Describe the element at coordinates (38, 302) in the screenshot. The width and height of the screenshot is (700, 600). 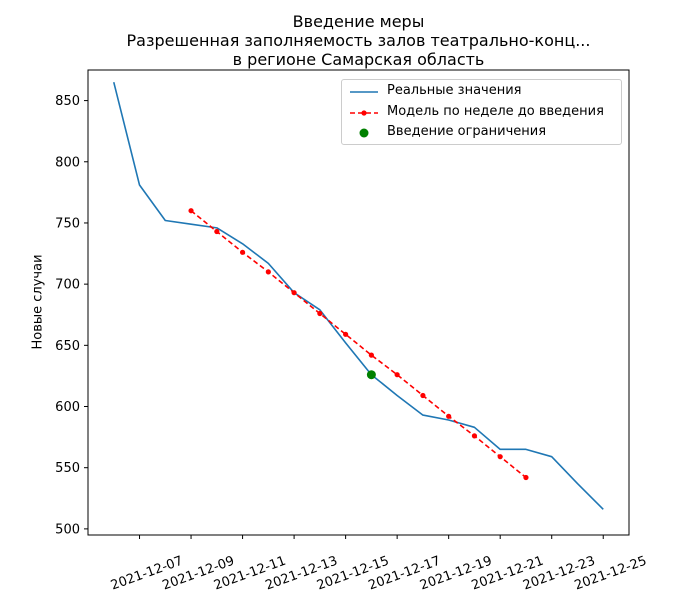
I see `y-axis-label: Новые случаи` at that location.